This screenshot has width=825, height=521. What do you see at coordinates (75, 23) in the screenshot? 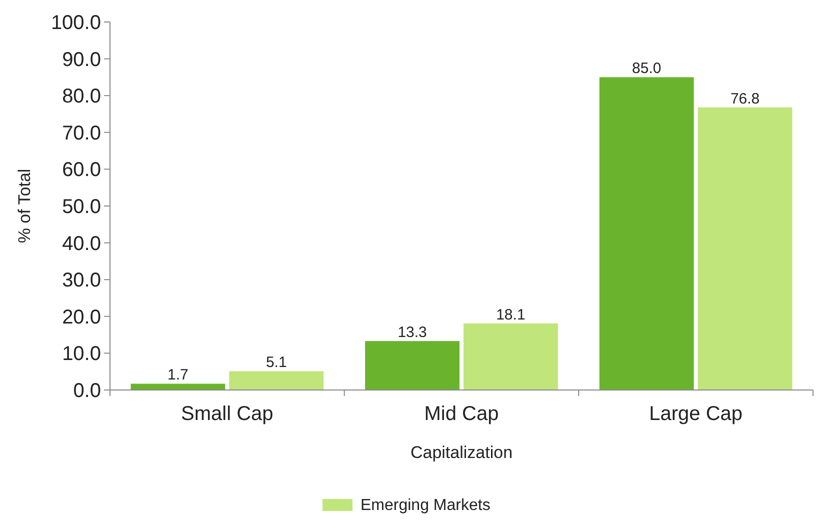
I see `y-tick-label: 100.0` at bounding box center [75, 23].